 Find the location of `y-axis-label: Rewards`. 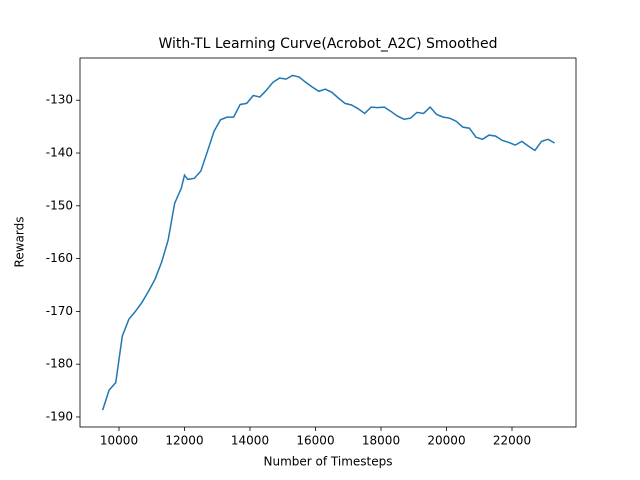

y-axis-label: Rewards is located at coordinates (20, 242).